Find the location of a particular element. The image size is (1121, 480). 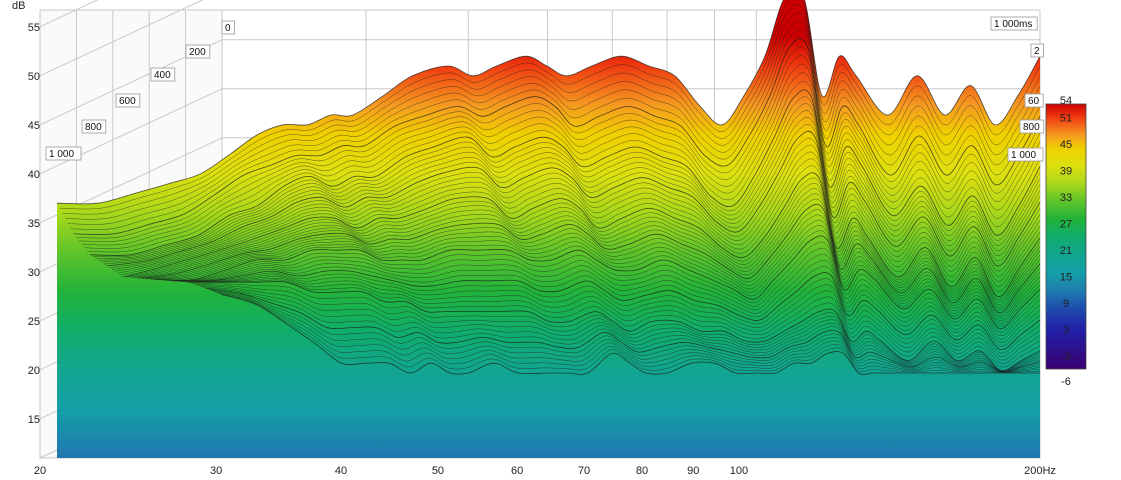

colorbar-tick-label: 39 is located at coordinates (1066, 171).